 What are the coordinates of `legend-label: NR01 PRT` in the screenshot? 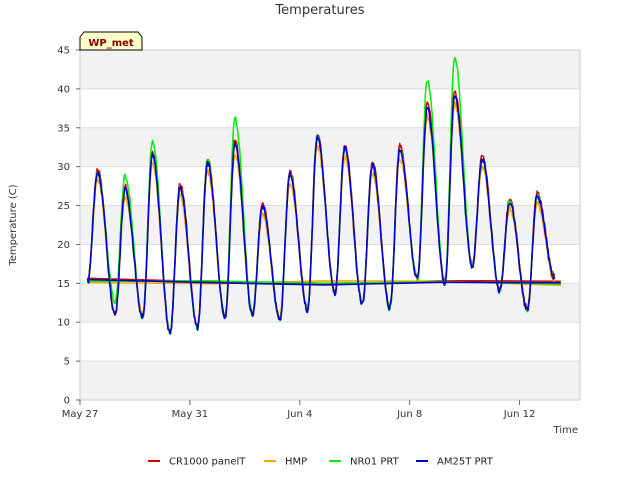 It's located at (375, 462).